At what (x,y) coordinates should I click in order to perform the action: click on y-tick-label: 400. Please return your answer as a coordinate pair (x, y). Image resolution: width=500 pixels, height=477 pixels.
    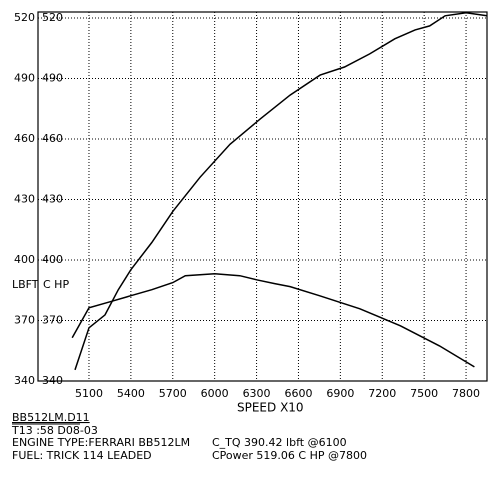
    Looking at the image, I should click on (24, 259).